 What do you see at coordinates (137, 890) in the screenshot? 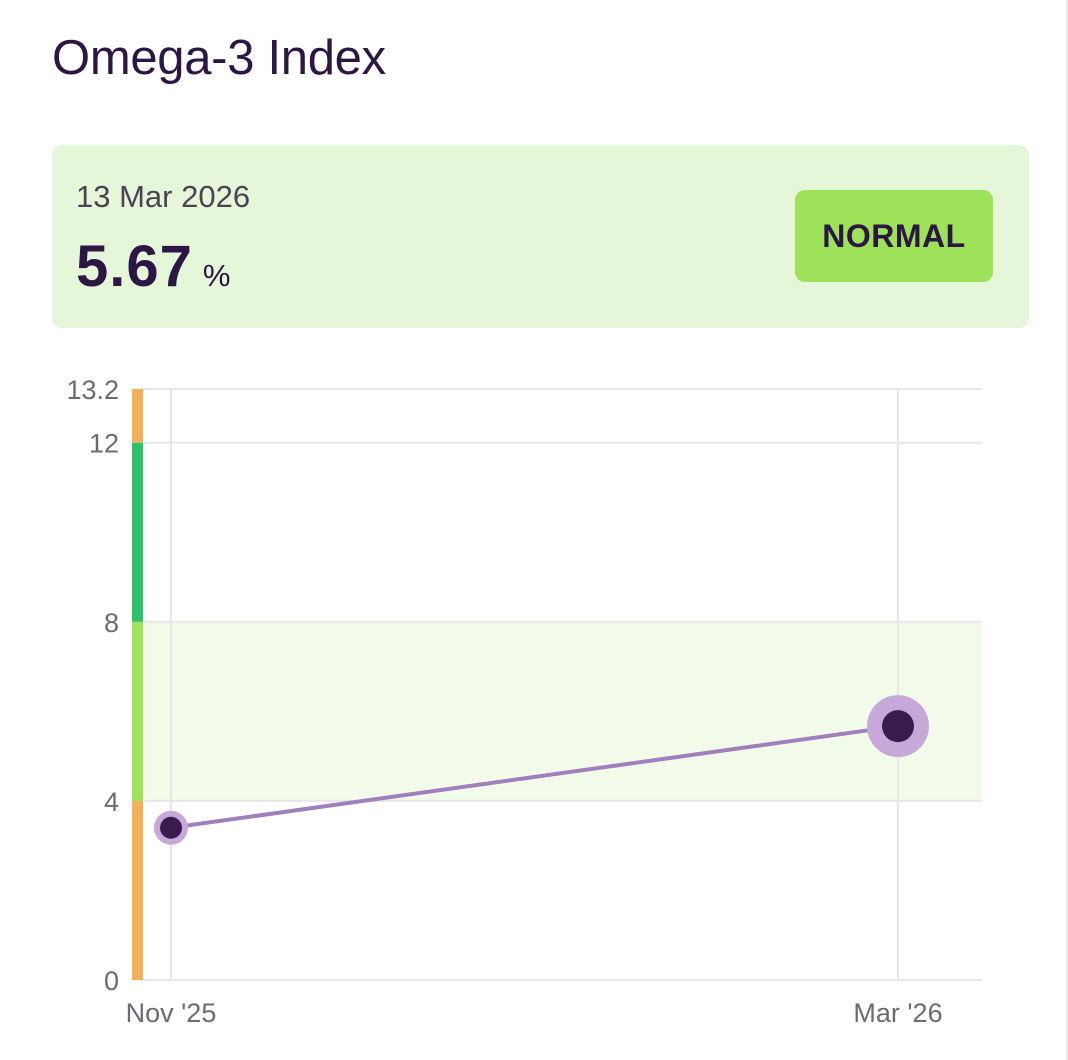
I see `range-segment-low` at bounding box center [137, 890].